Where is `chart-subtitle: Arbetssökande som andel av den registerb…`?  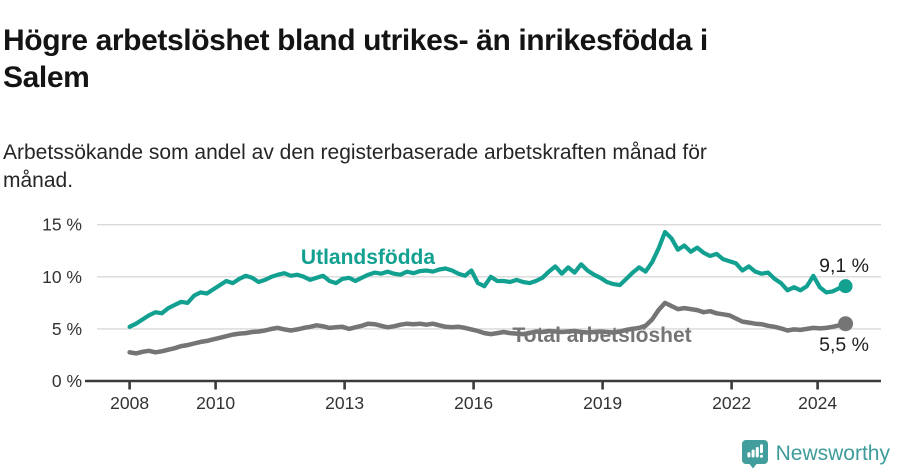 chart-subtitle: Arbetssökande som andel av den registerb… is located at coordinates (423, 167).